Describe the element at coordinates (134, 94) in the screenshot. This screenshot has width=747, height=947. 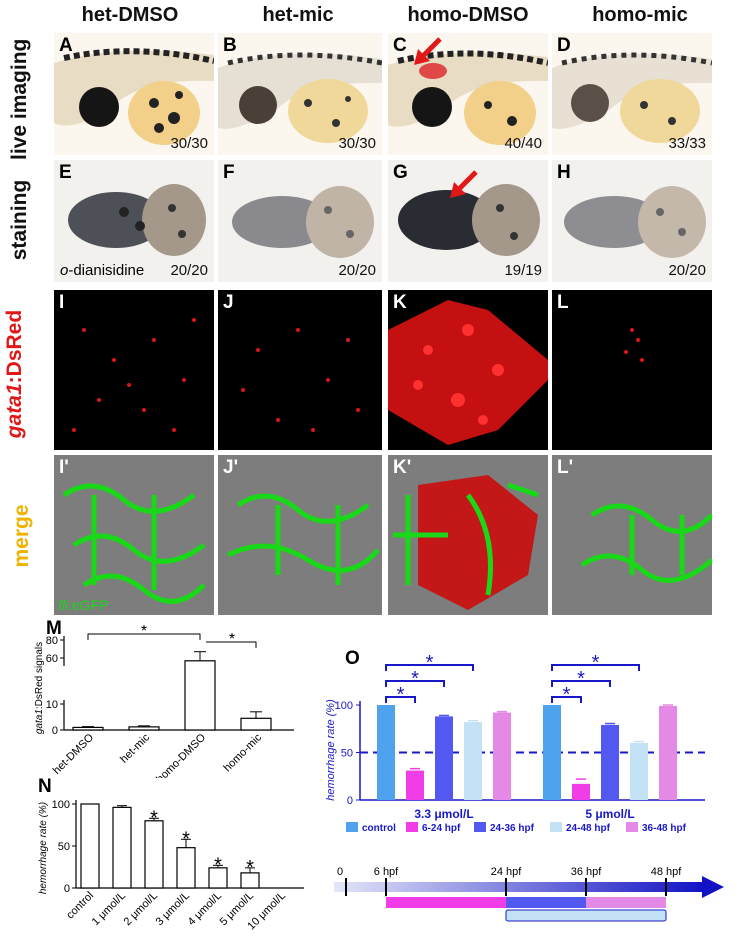
I see `panel-a-live-het-dmso: A 30/30` at that location.